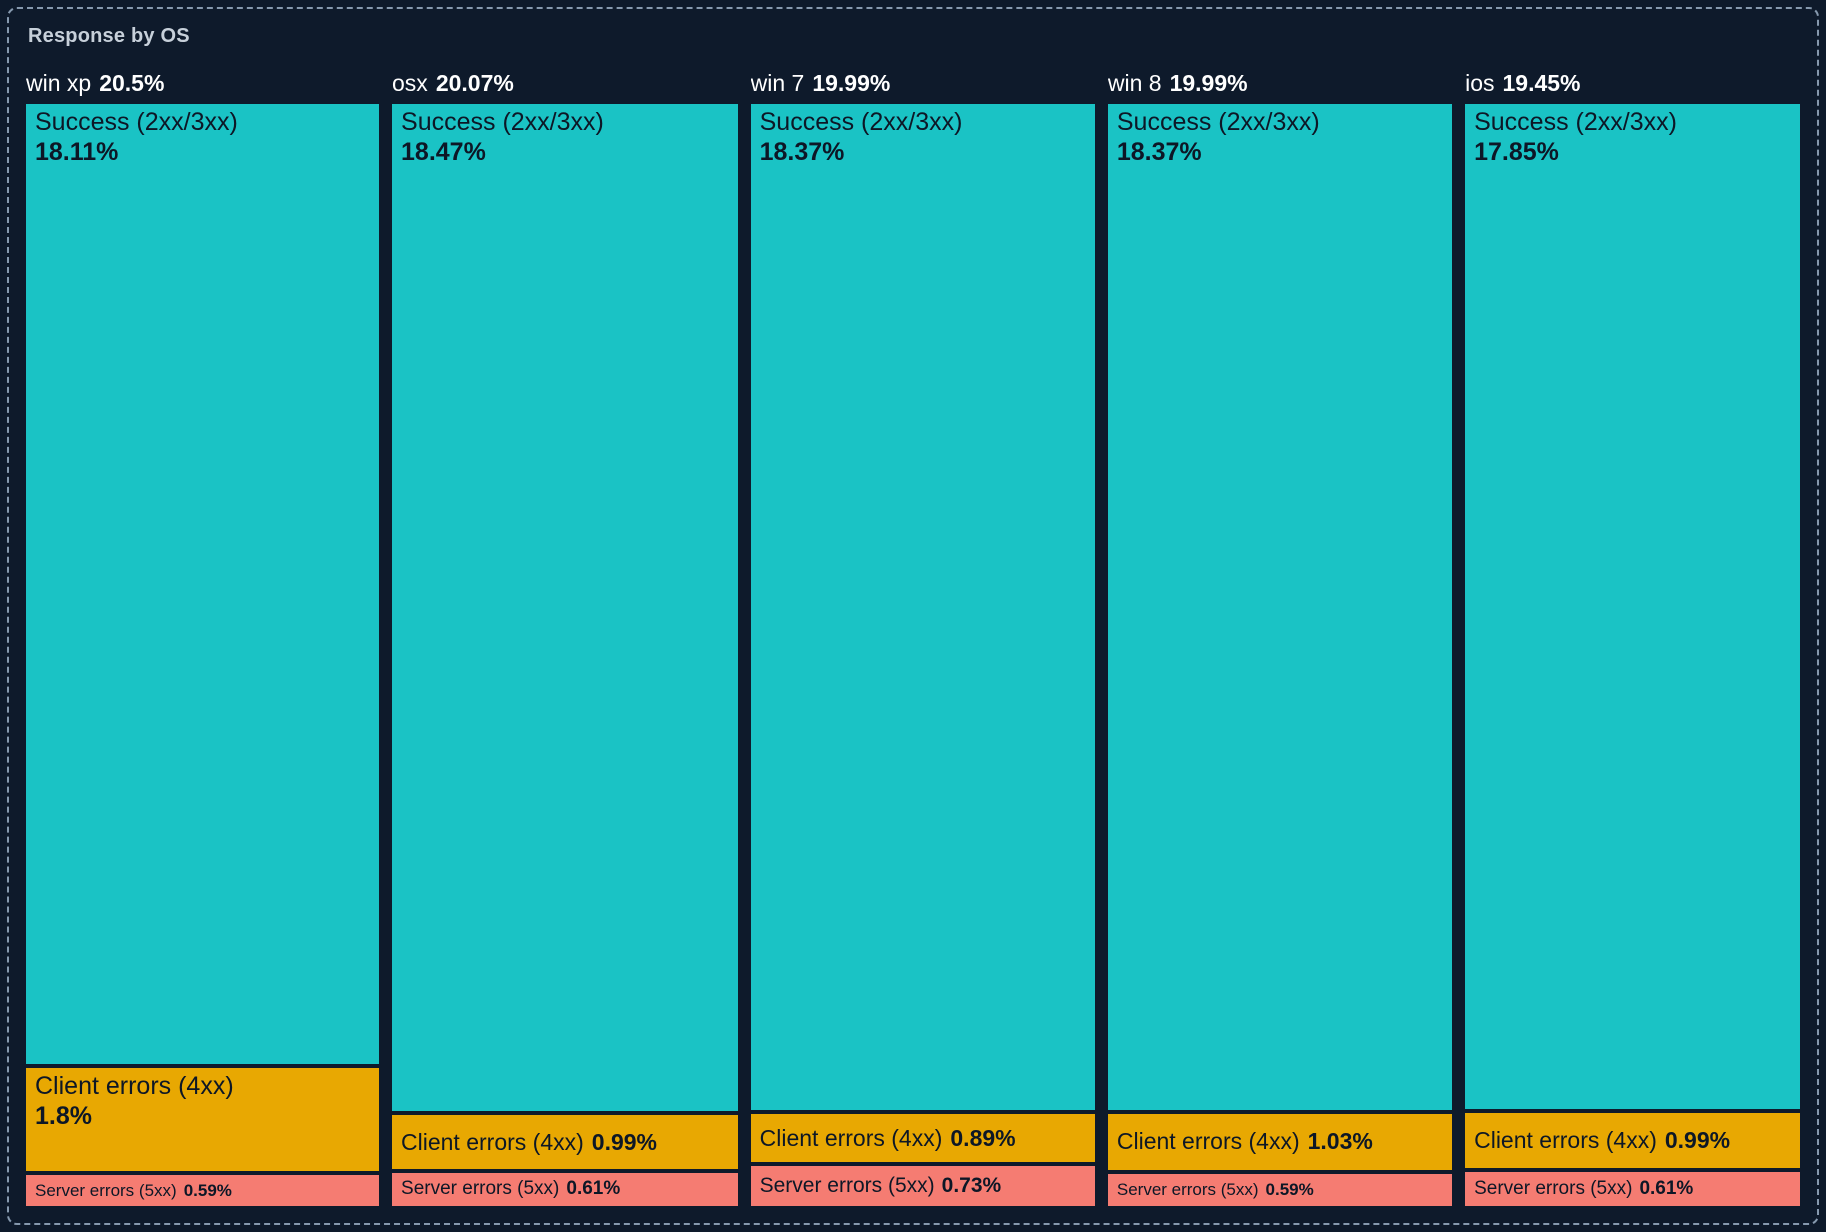  Describe the element at coordinates (202, 87) in the screenshot. I see `column-header-win-xp: win xp 20.5%` at that location.